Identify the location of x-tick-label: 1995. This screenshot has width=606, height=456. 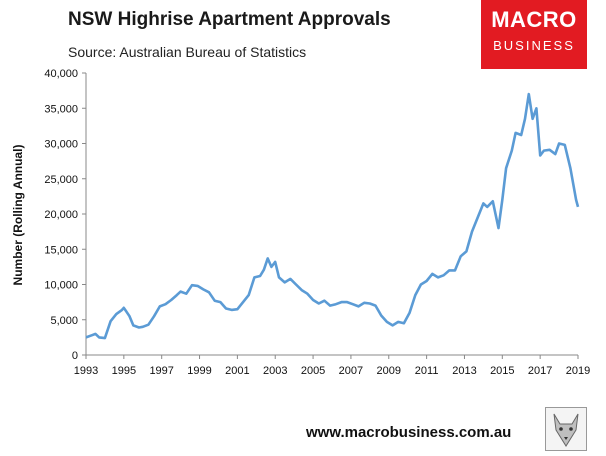
(124, 371).